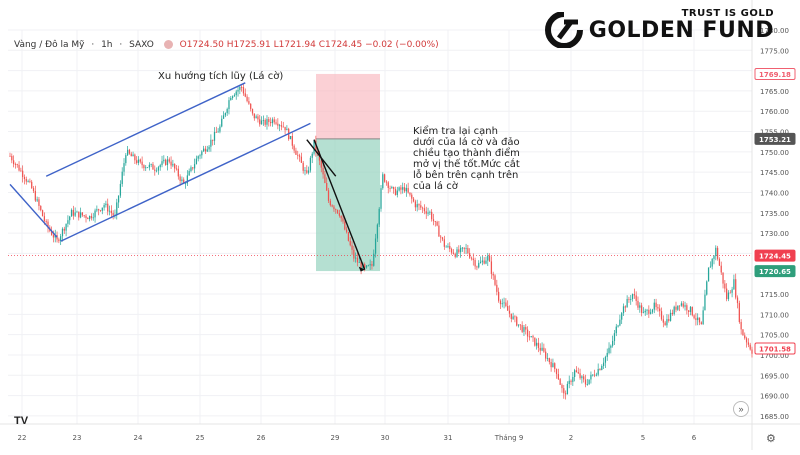 This screenshot has width=800, height=455. I want to click on trade-note-line: của lá cờ, so click(435, 186).